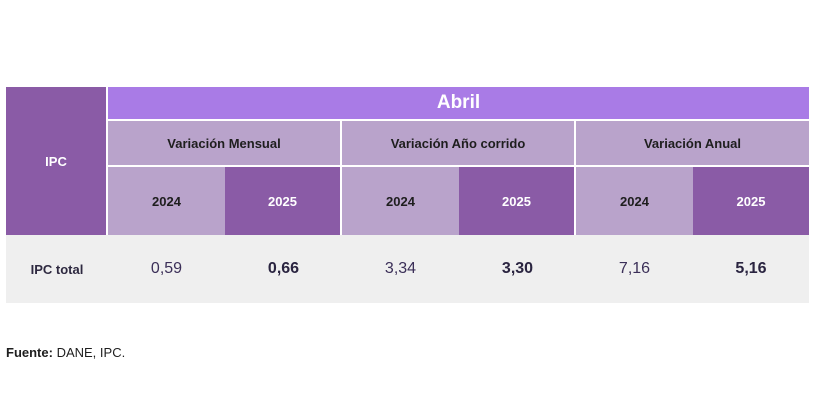 This screenshot has width=814, height=407. What do you see at coordinates (57, 269) in the screenshot?
I see `row-label-ipc-total: IPC total` at bounding box center [57, 269].